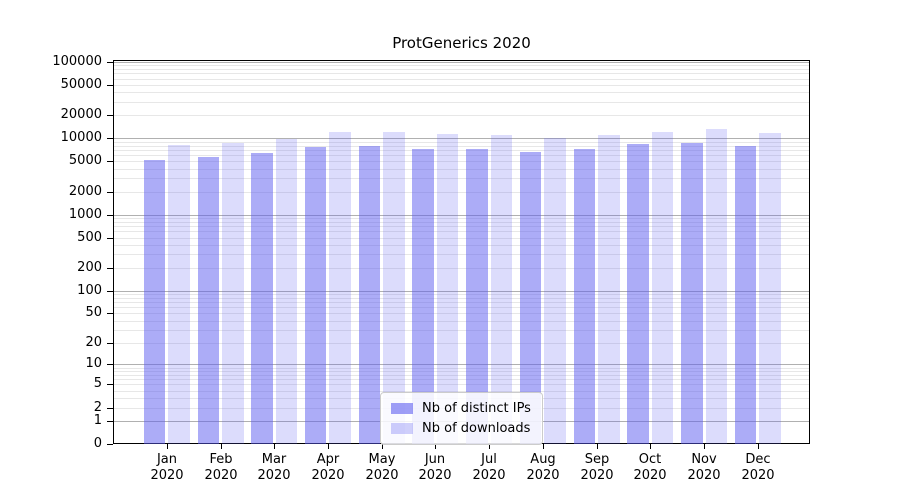 The height and width of the screenshot is (500, 900). What do you see at coordinates (208, 300) in the screenshot?
I see `bar-ips-feb` at bounding box center [208, 300].